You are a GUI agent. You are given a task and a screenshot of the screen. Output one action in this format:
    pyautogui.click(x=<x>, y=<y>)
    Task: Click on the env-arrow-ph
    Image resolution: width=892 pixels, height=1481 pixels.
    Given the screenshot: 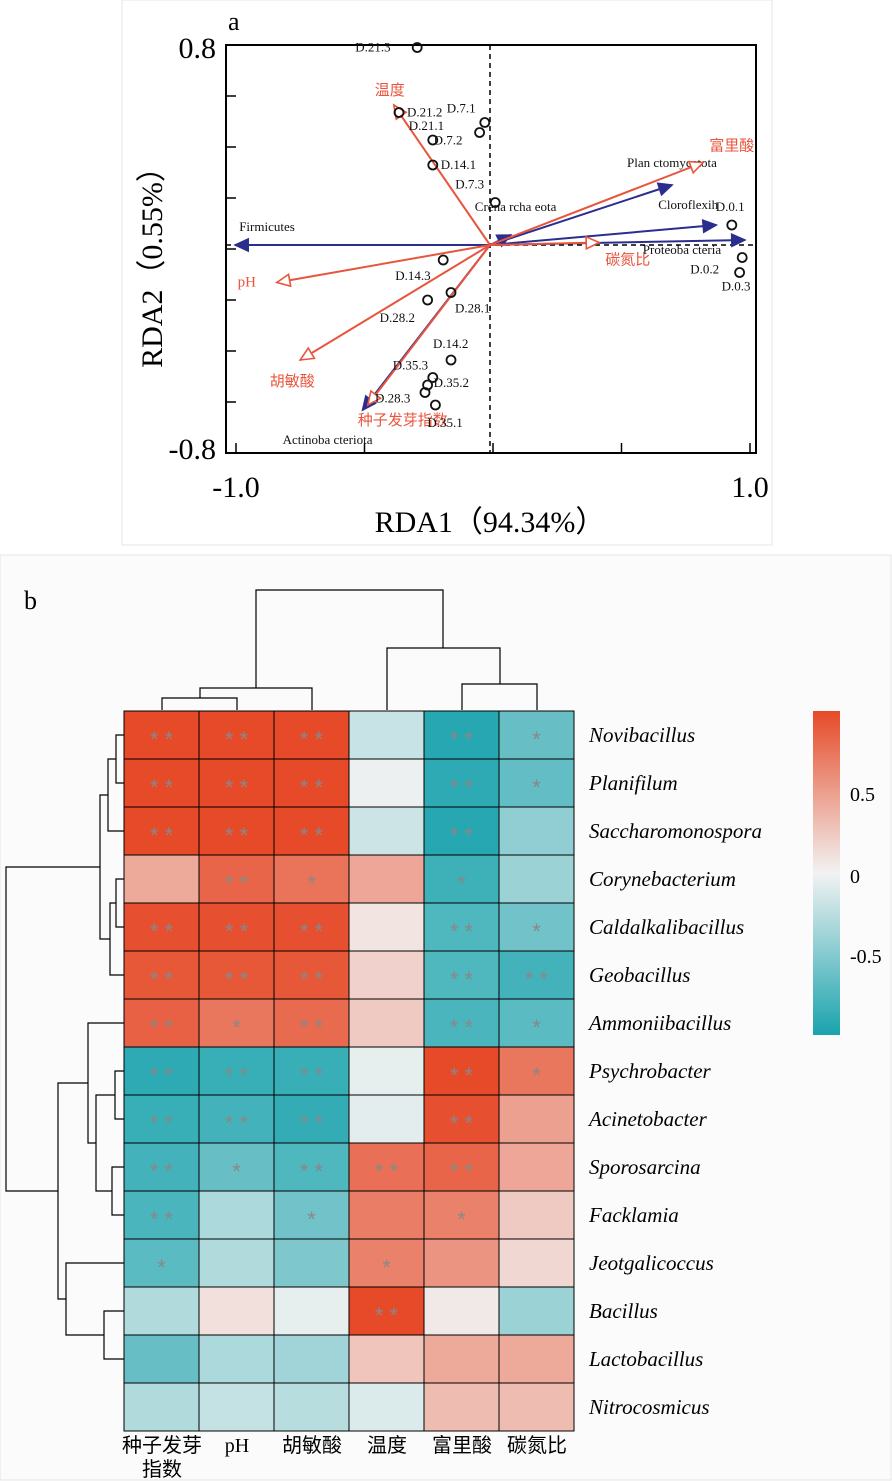 What is the action you would take?
    pyautogui.click(x=383, y=264)
    